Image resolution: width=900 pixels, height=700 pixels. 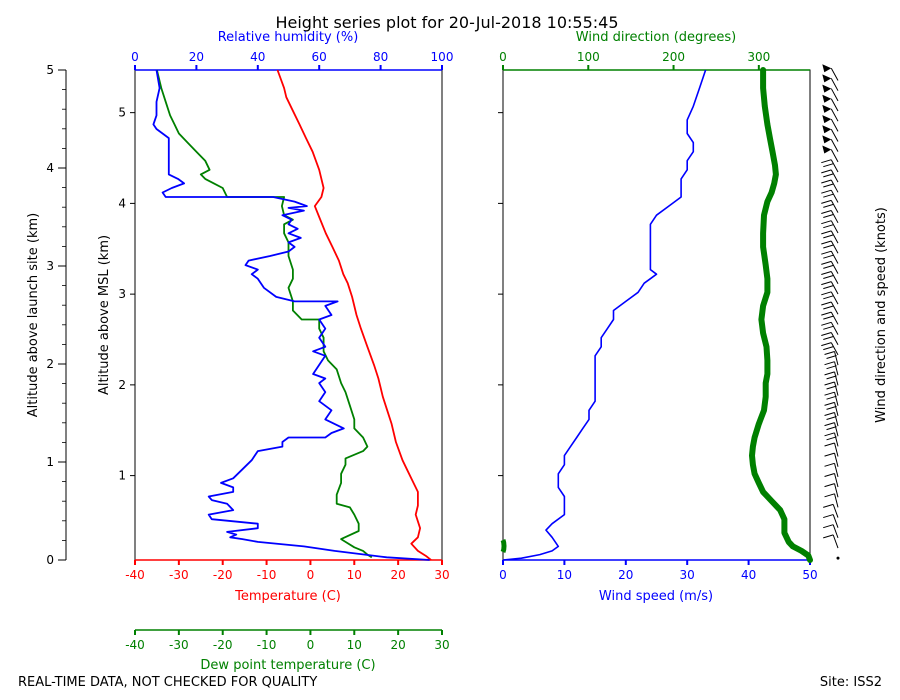 I want to click on site-label: Site: ISS2, so click(x=851, y=682).